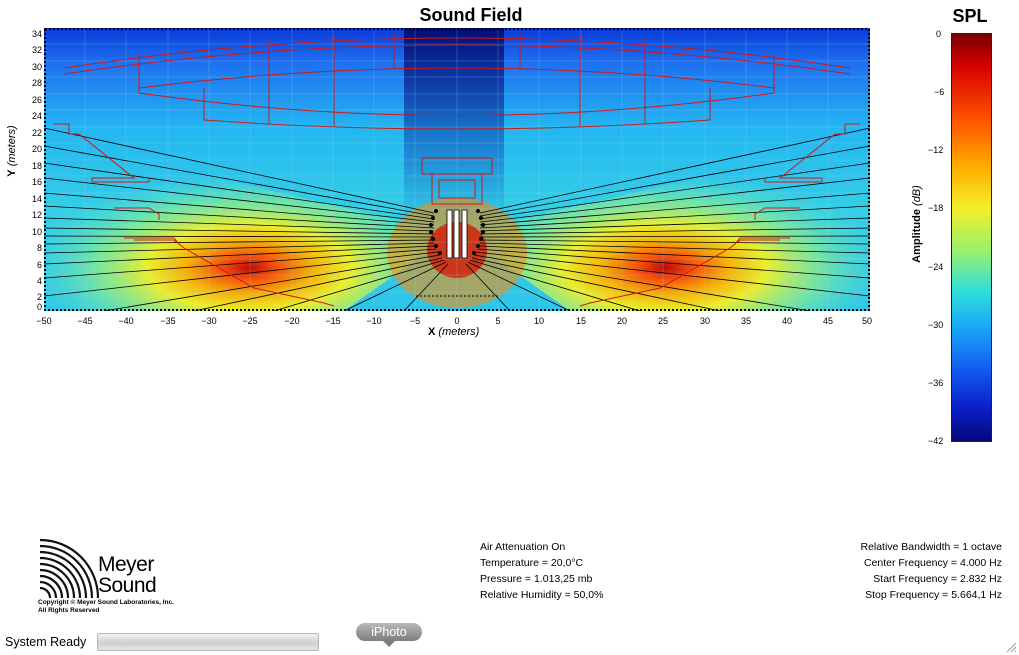  I want to click on x-tick: 20, so click(621, 321).